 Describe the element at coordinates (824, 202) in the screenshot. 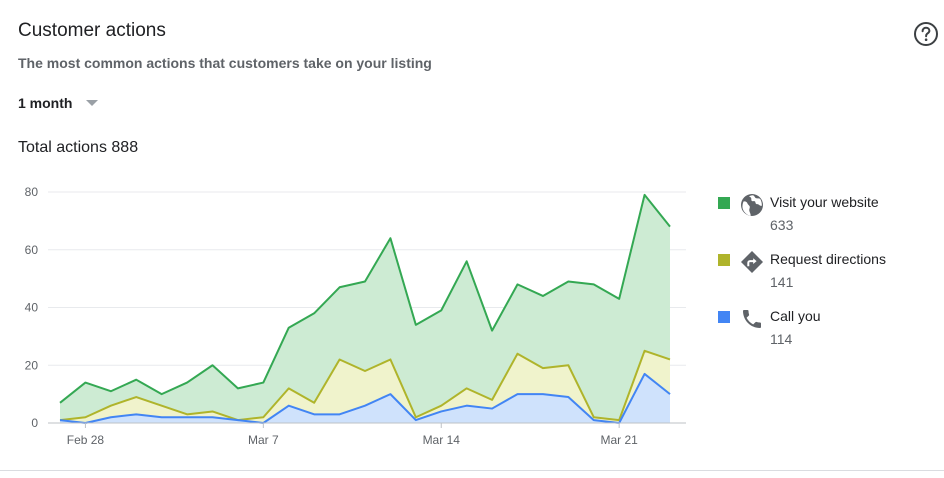

I see `legend-label: Visit your website` at that location.